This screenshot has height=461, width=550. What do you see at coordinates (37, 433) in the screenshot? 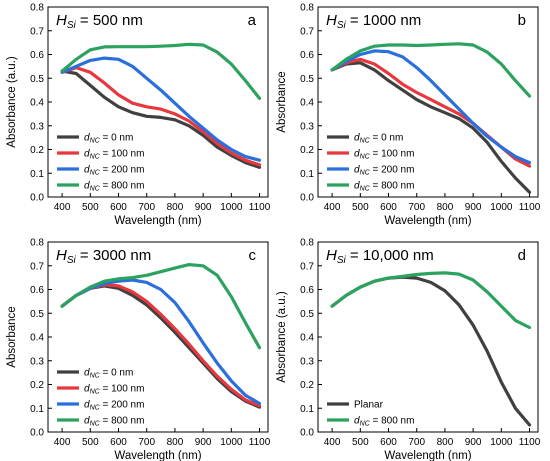
I see `y-tick-label: 0.0` at bounding box center [37, 433].